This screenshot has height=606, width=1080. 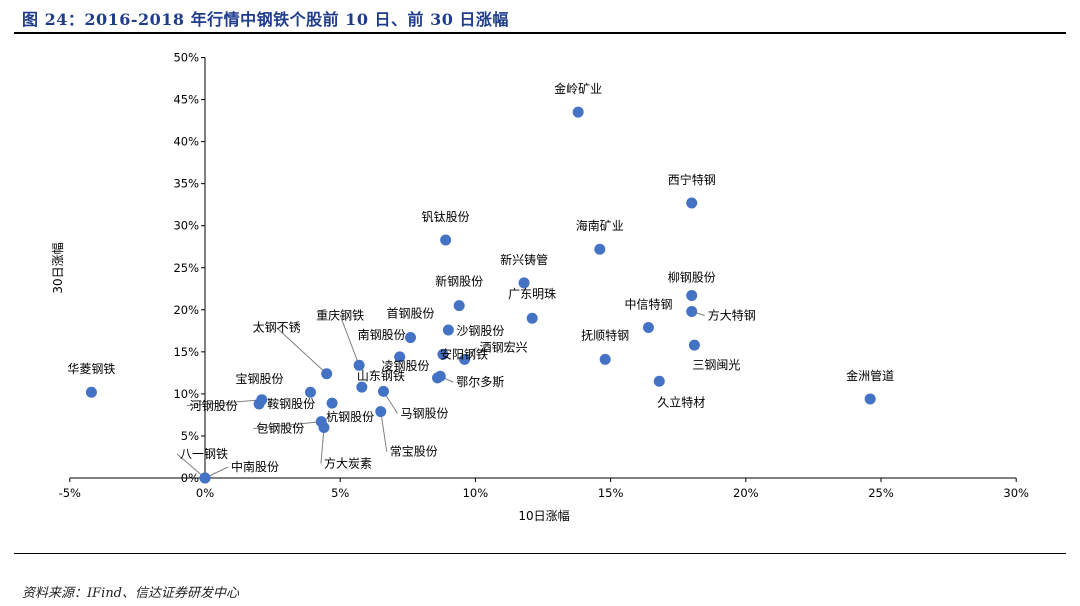 I want to click on x-tick-label: 30%, so click(x=1016, y=493).